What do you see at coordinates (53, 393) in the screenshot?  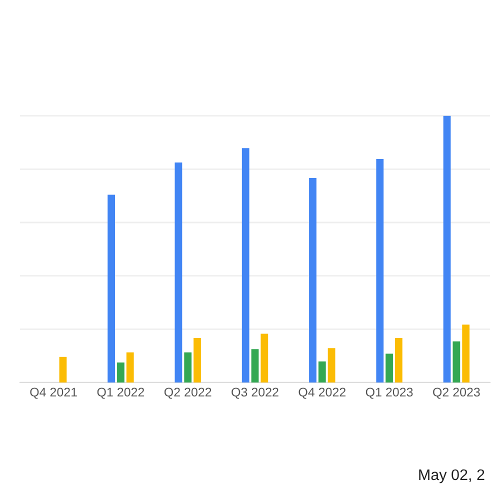 I see `x-tick-label: Q4 2021` at bounding box center [53, 393].